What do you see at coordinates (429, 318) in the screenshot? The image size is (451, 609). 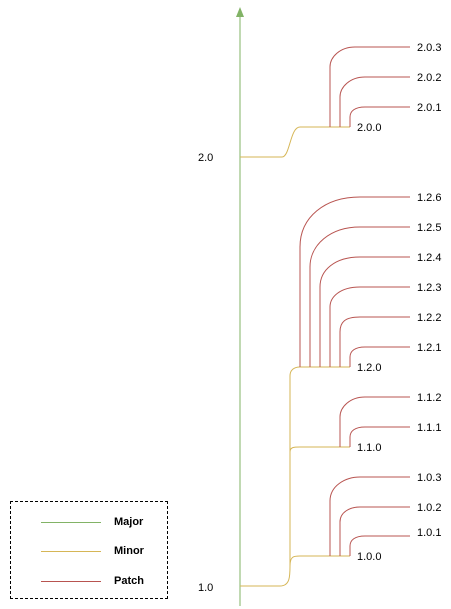 I see `label-1-2-2: 1.2.2` at bounding box center [429, 318].